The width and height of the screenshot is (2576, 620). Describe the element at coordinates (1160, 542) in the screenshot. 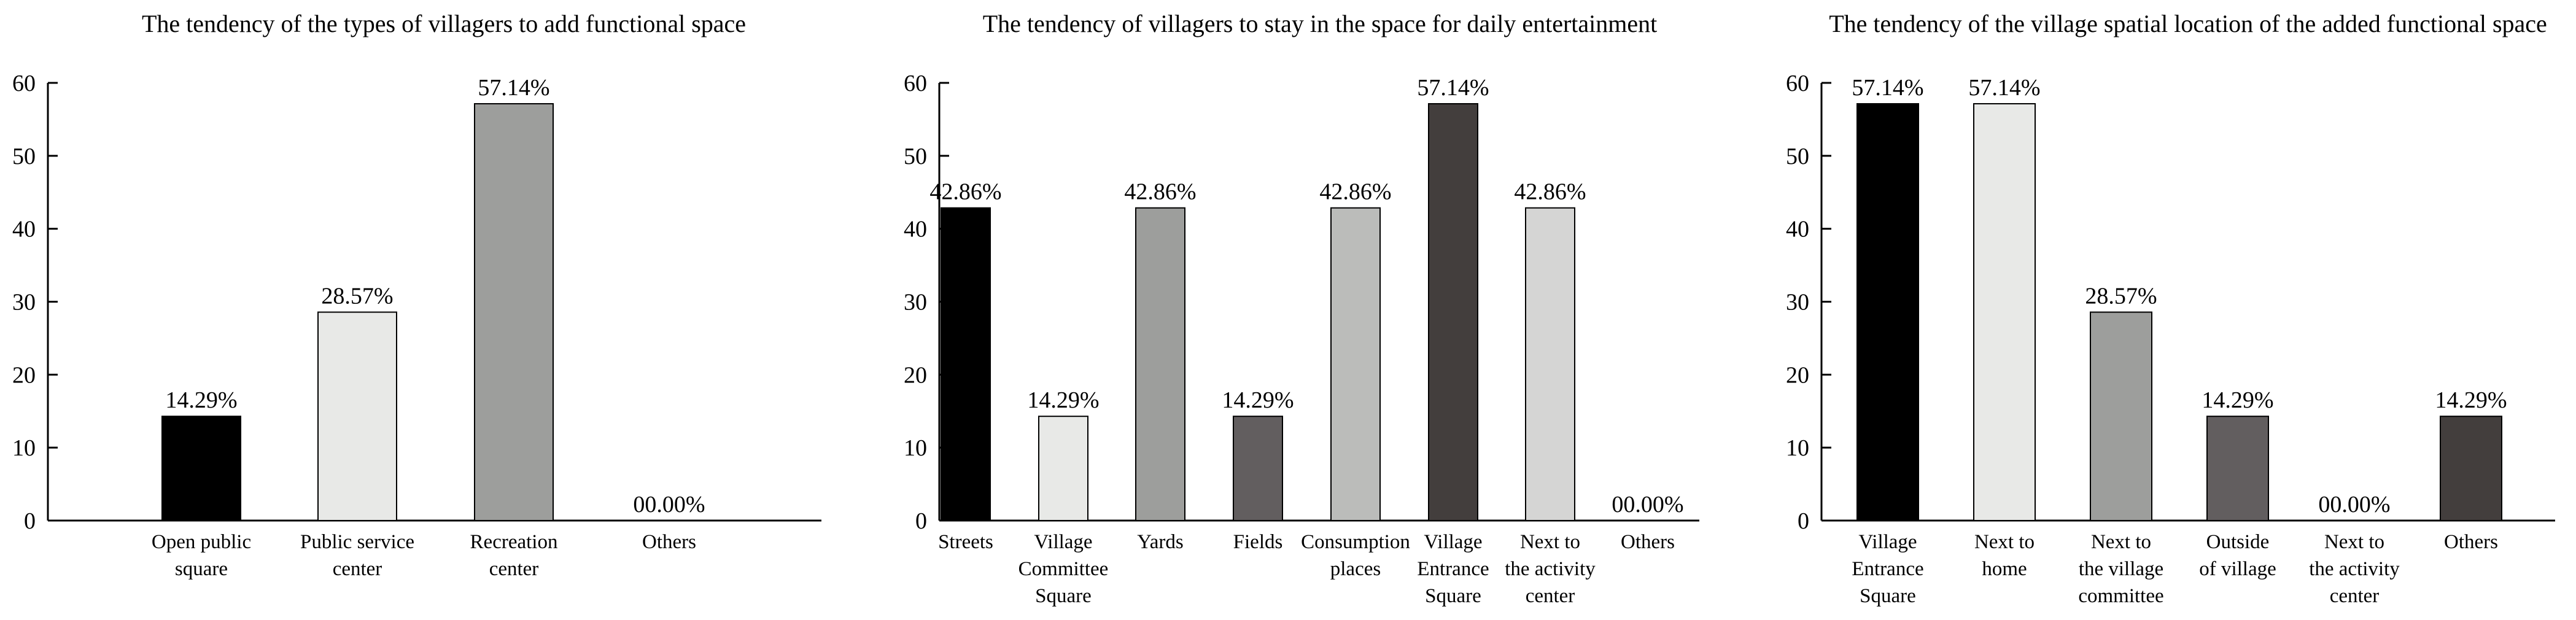

I see `category-label: Yards` at that location.